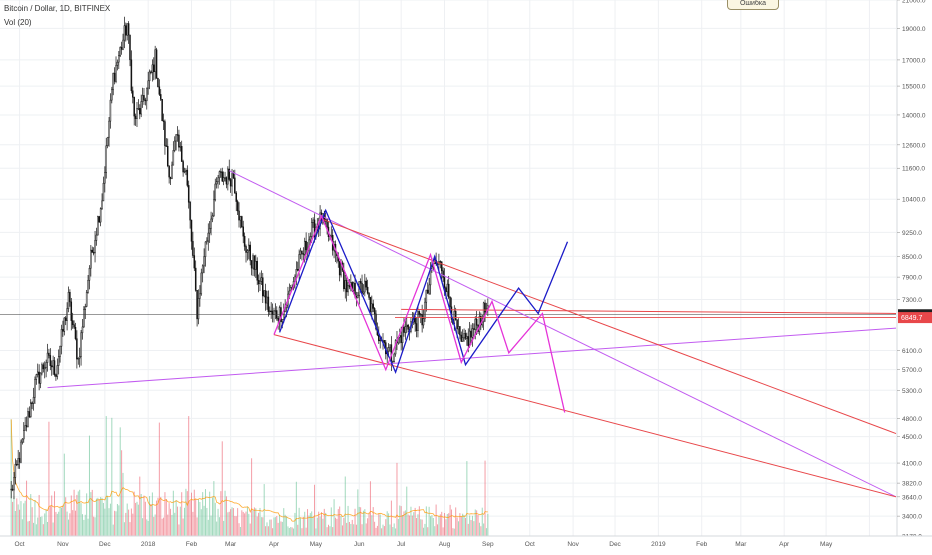 This screenshot has width=932, height=555. I want to click on y-tick-label: 3400.0, so click(912, 517).